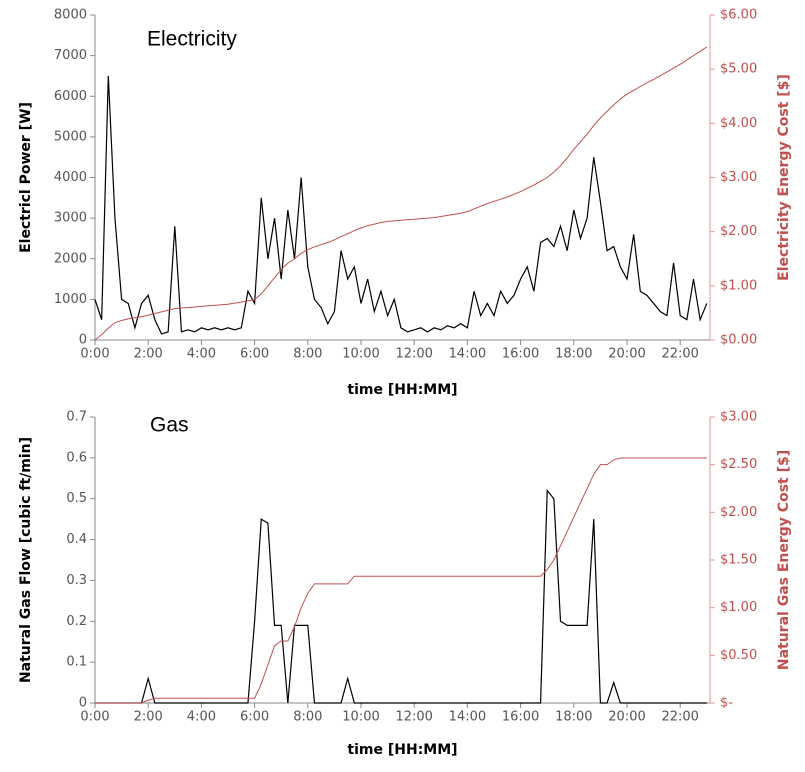 The width and height of the screenshot is (805, 772). Describe the element at coordinates (70, 258) in the screenshot. I see `y-tick-label: 2000` at that location.